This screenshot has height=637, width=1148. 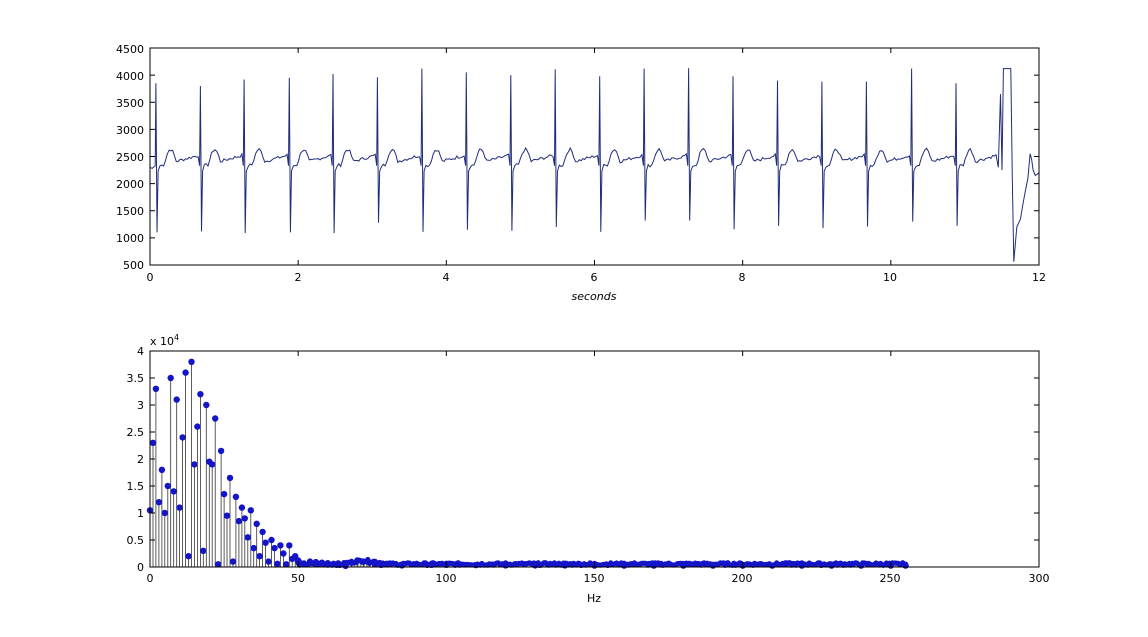 What do you see at coordinates (130, 130) in the screenshot?
I see `top-y-tick-label: 3000` at bounding box center [130, 130].